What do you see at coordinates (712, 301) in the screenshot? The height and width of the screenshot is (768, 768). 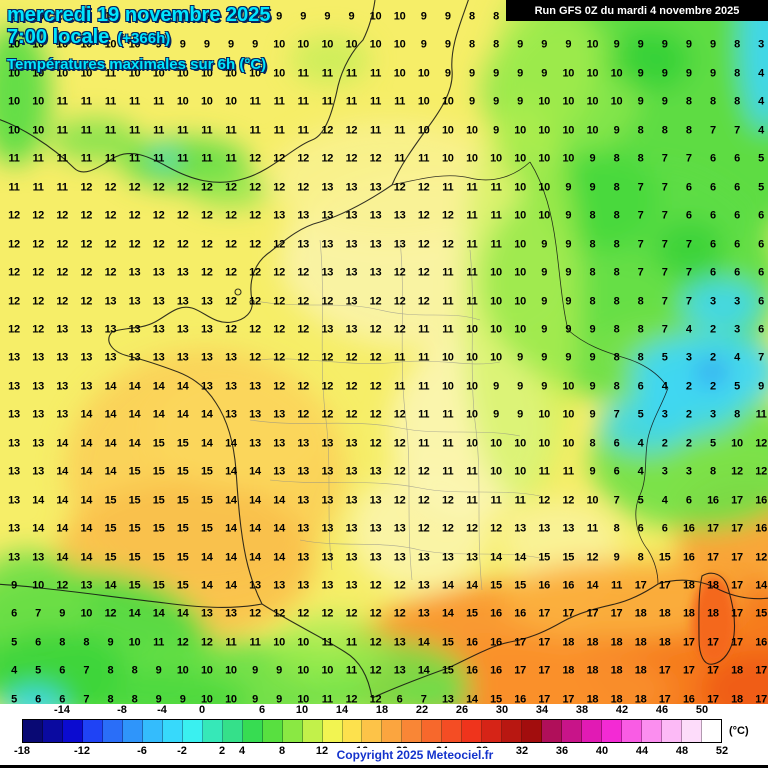 I see `temp-value: 3` at bounding box center [712, 301].